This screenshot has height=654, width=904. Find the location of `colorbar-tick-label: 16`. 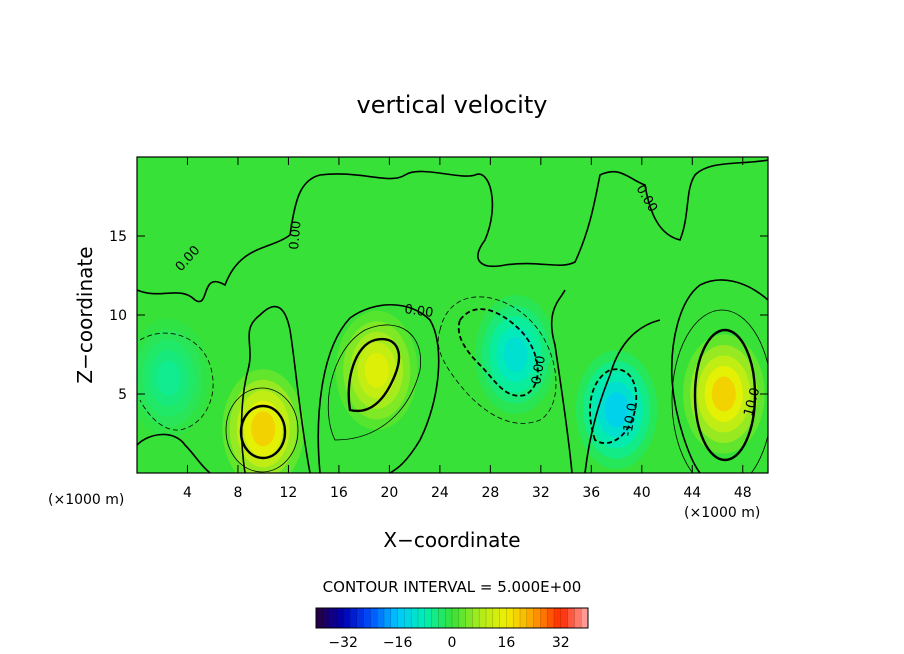

colorbar-tick-label: 16 is located at coordinates (506, 643).